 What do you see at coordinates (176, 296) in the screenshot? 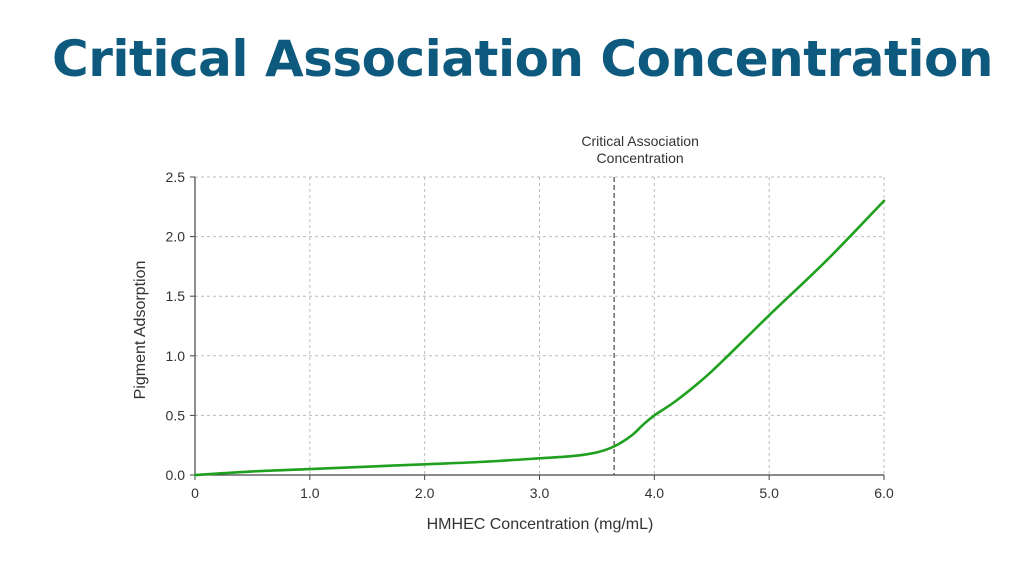
I see `y-tick-label: 1.5` at bounding box center [176, 296].